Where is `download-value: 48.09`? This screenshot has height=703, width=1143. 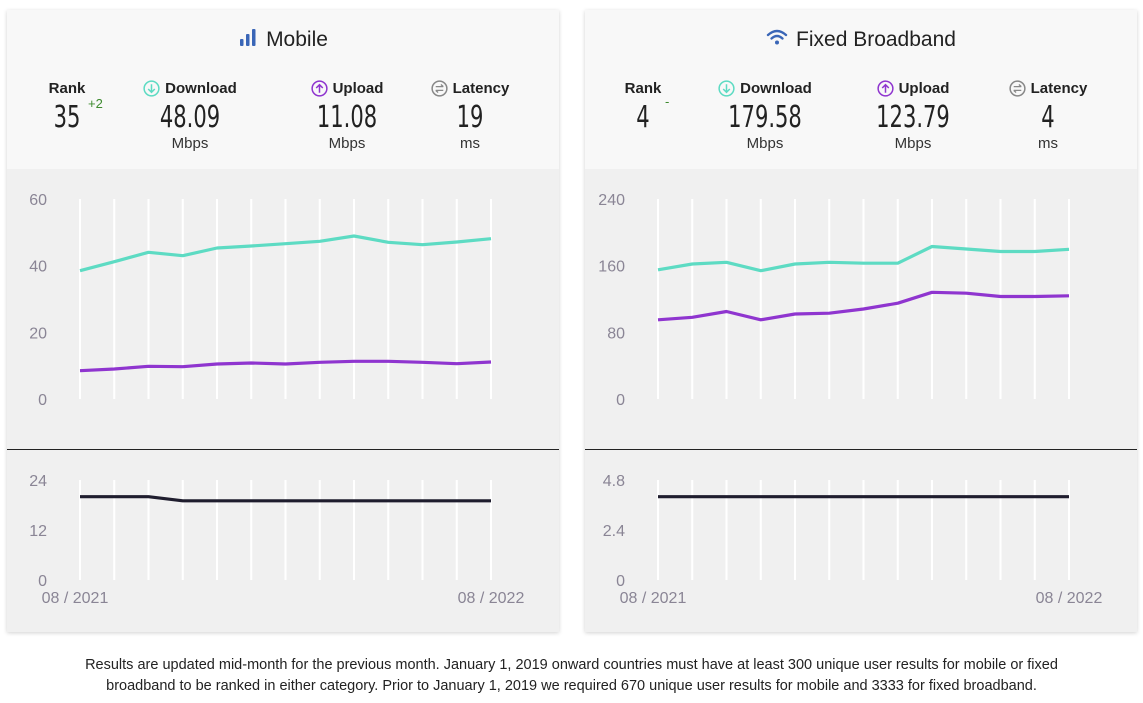
download-value: 48.09 is located at coordinates (190, 117).